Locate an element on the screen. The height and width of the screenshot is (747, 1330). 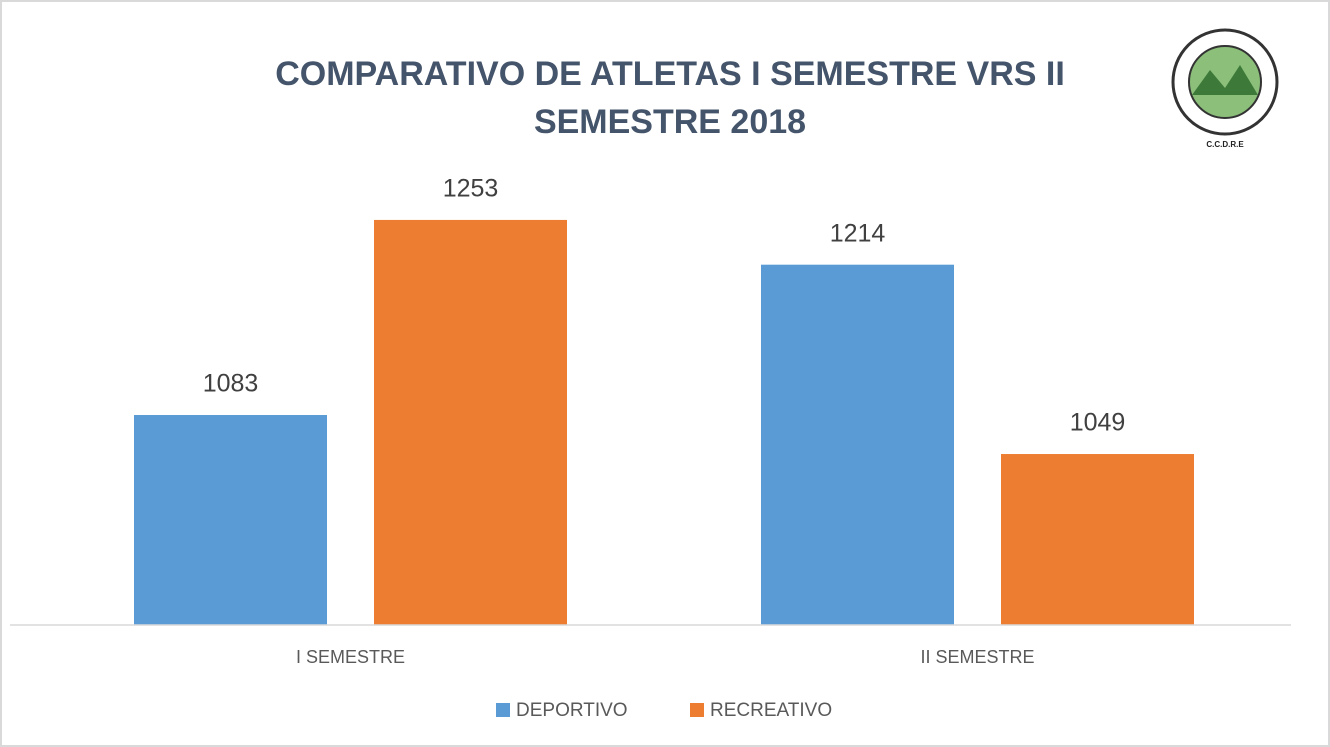
logo-emblem is located at coordinates (1225, 82).